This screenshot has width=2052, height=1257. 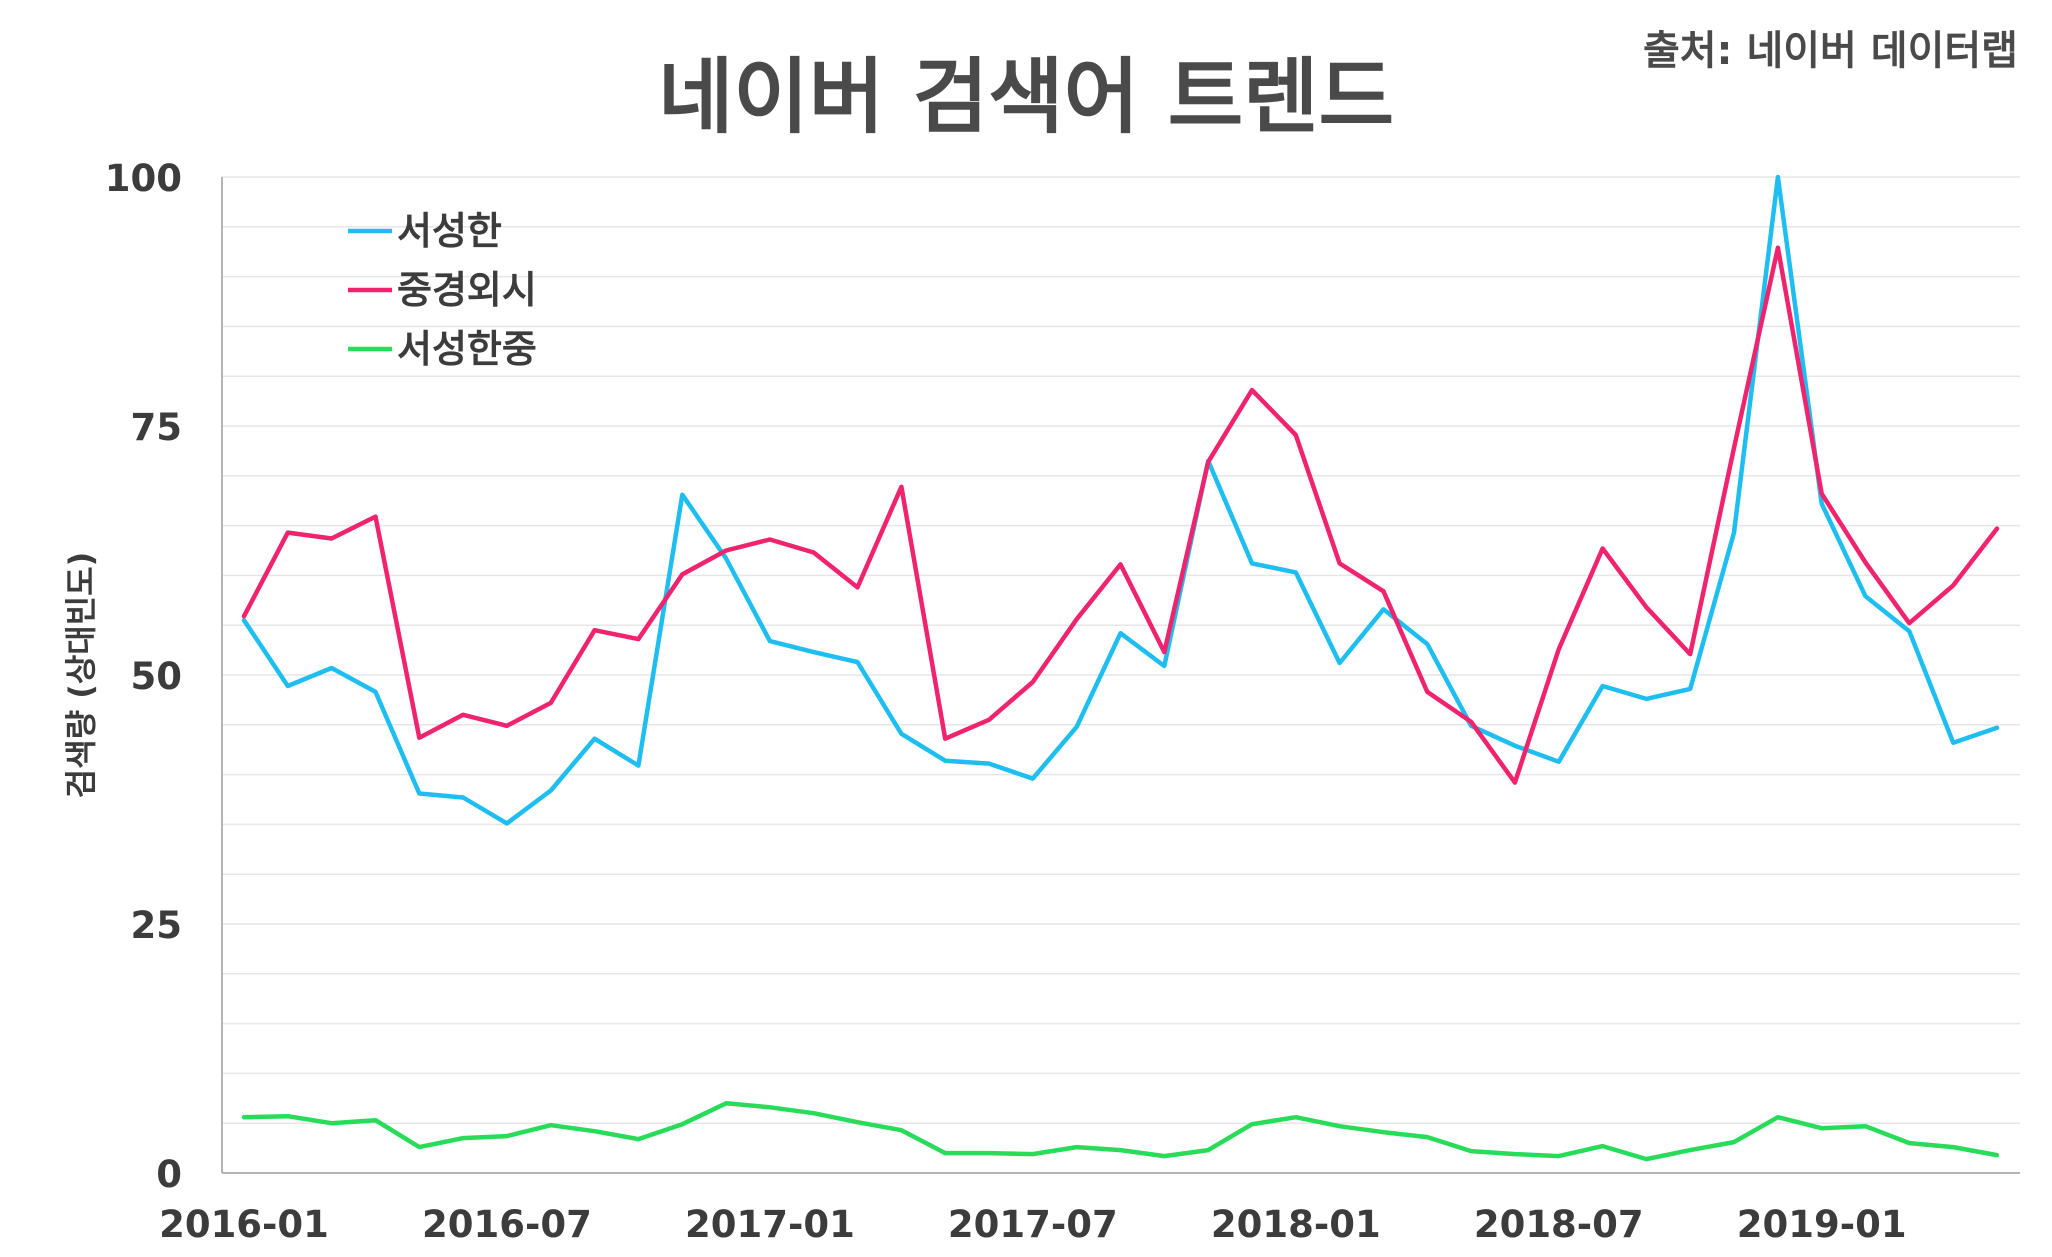 What do you see at coordinates (157, 676) in the screenshot?
I see `y-tick-label: 50` at bounding box center [157, 676].